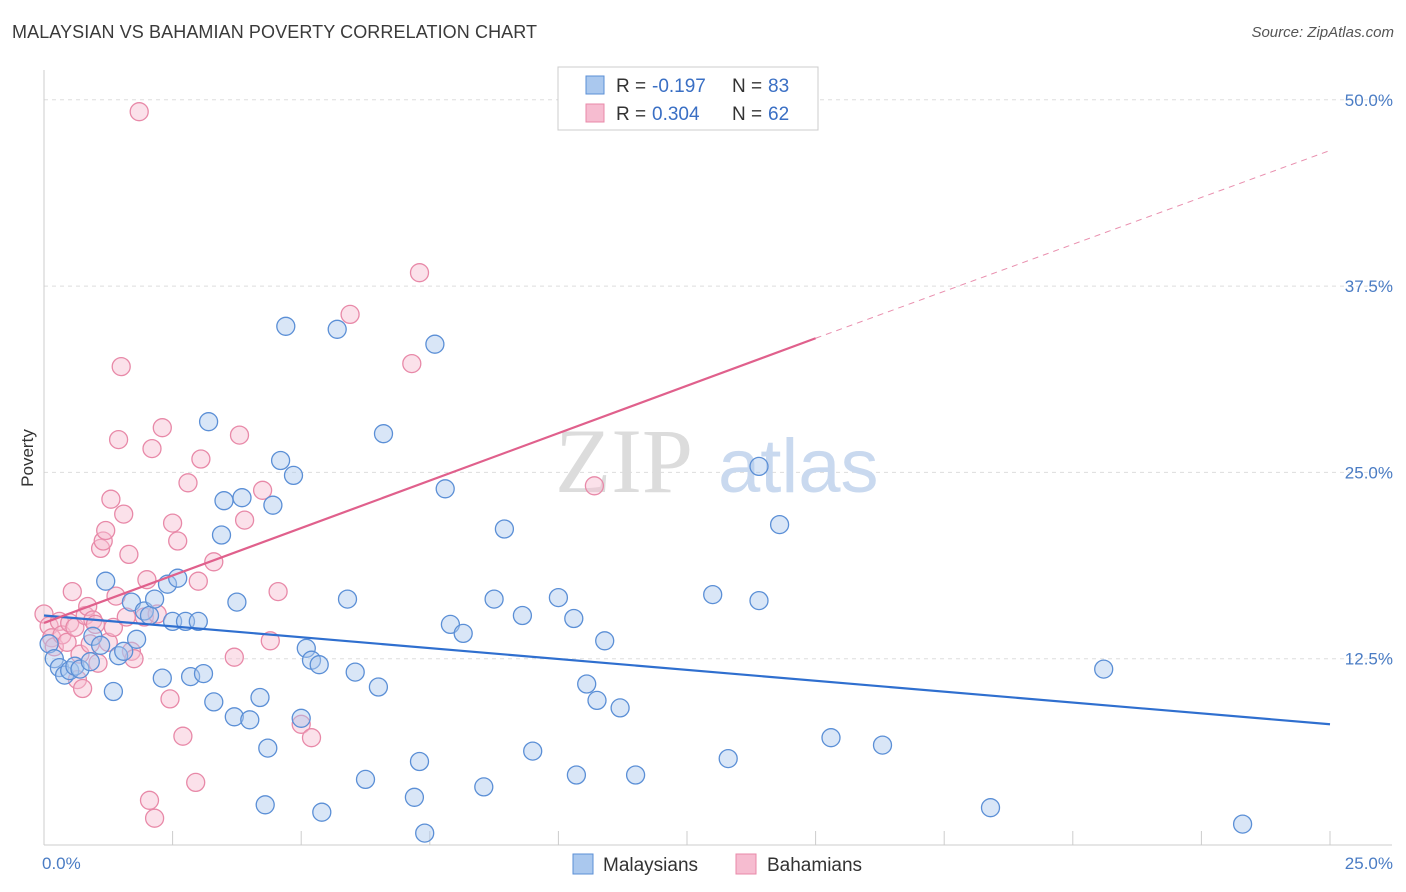 The width and height of the screenshot is (1406, 892). What do you see at coordinates (583, 864) in the screenshot?
I see `bottom-legend-swatch-blue` at bounding box center [583, 864].